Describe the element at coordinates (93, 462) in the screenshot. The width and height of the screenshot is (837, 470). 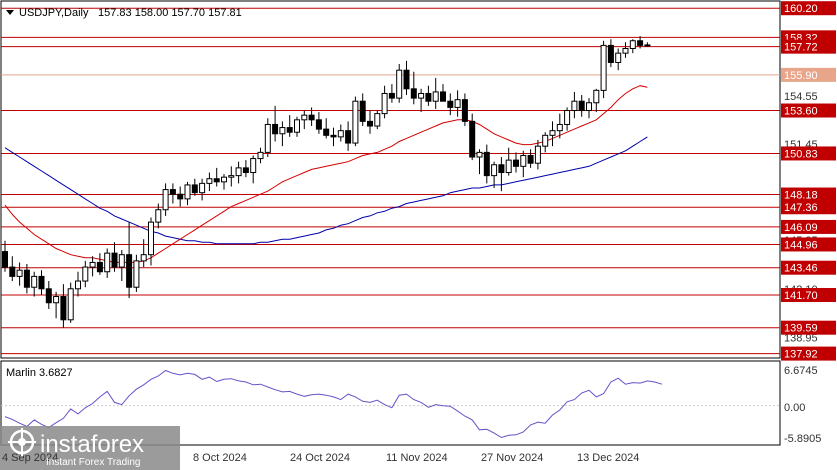
I see `watermark-tagline: Instant Forex Trading` at that location.